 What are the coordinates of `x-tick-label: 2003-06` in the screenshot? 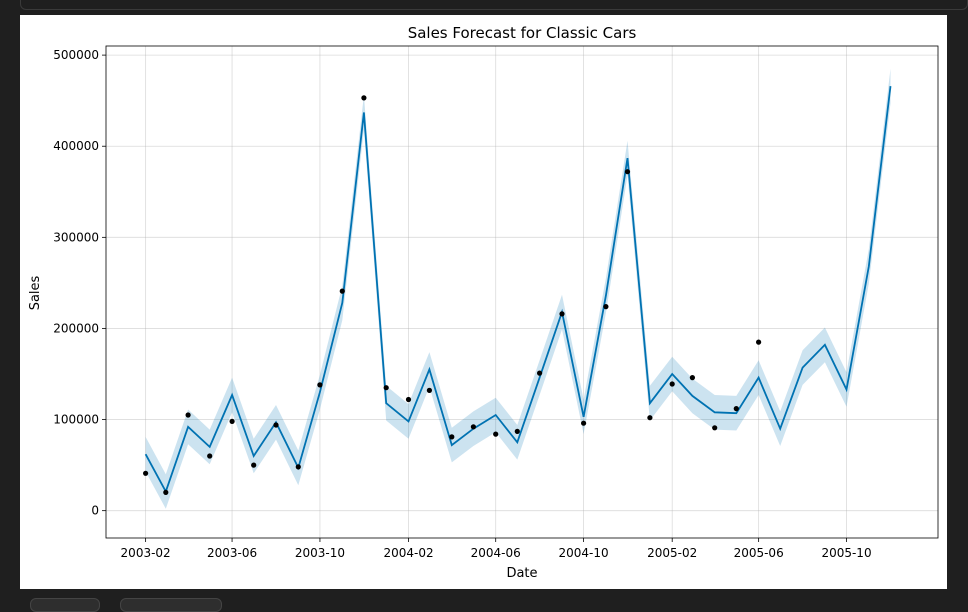 It's located at (232, 553).